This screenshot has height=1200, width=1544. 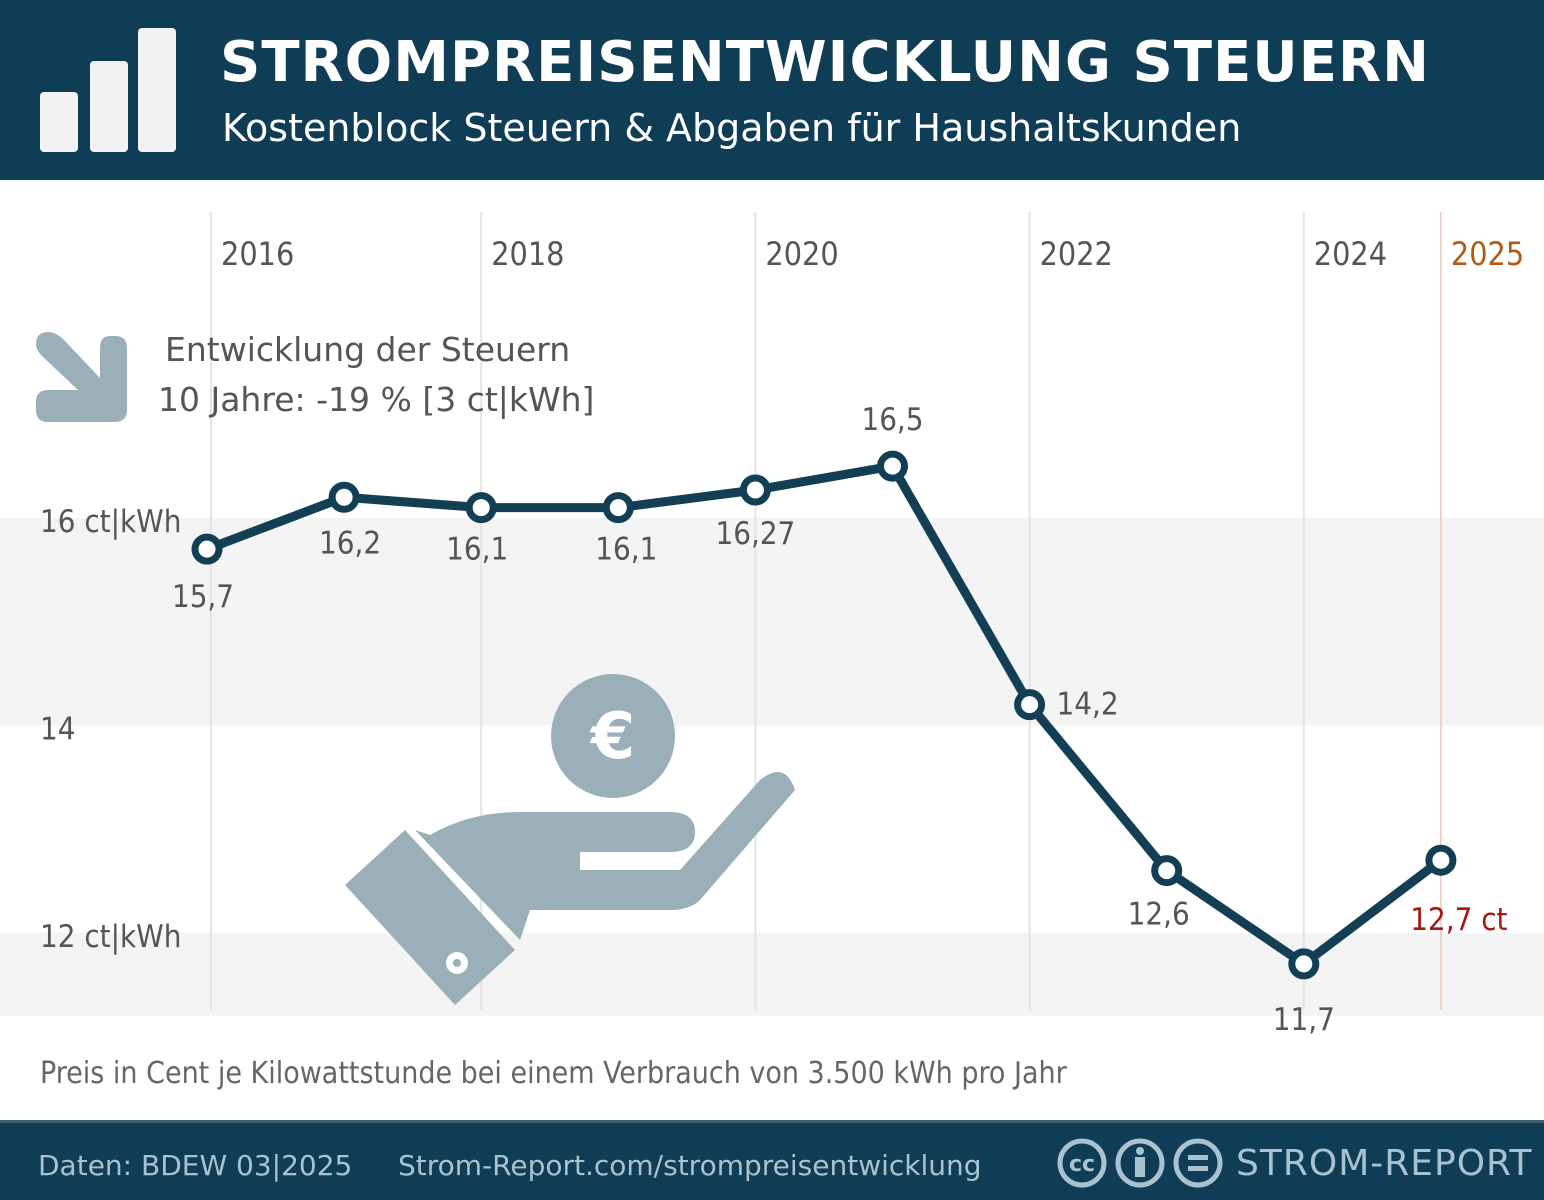 What do you see at coordinates (368, 349) in the screenshot?
I see `trend-title: Entwicklung der Steuern` at bounding box center [368, 349].